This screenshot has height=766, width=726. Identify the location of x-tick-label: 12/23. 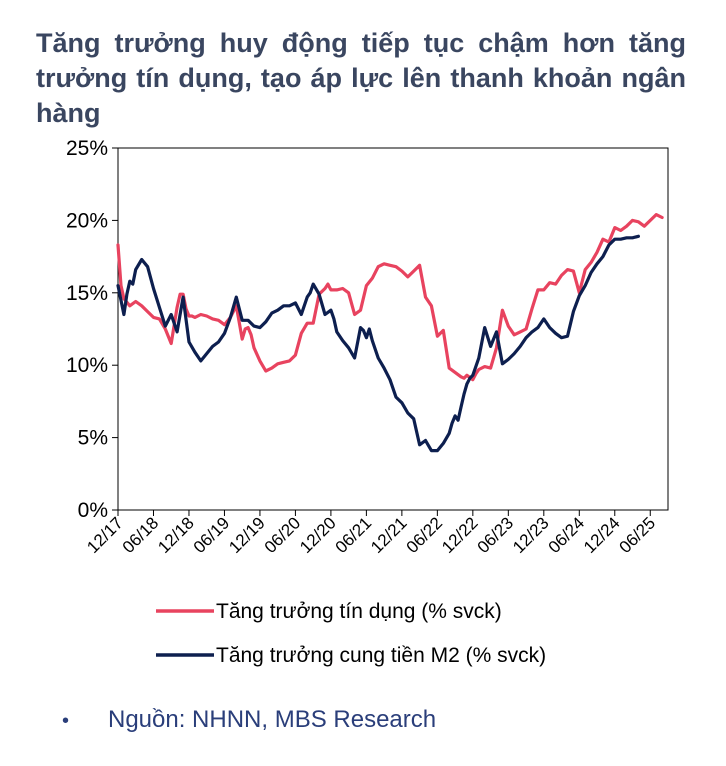
(531, 535).